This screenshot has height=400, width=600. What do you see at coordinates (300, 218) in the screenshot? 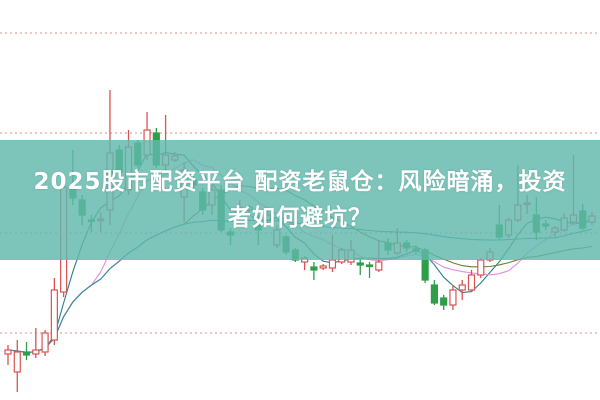
I see `title-line-2: 者如何避坑？` at bounding box center [300, 218].